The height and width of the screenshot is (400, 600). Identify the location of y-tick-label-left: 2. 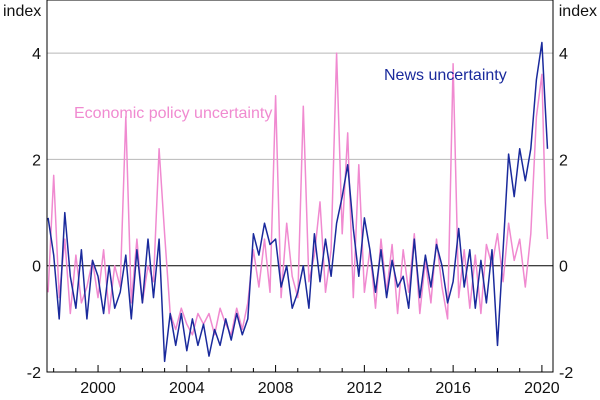
(36, 160).